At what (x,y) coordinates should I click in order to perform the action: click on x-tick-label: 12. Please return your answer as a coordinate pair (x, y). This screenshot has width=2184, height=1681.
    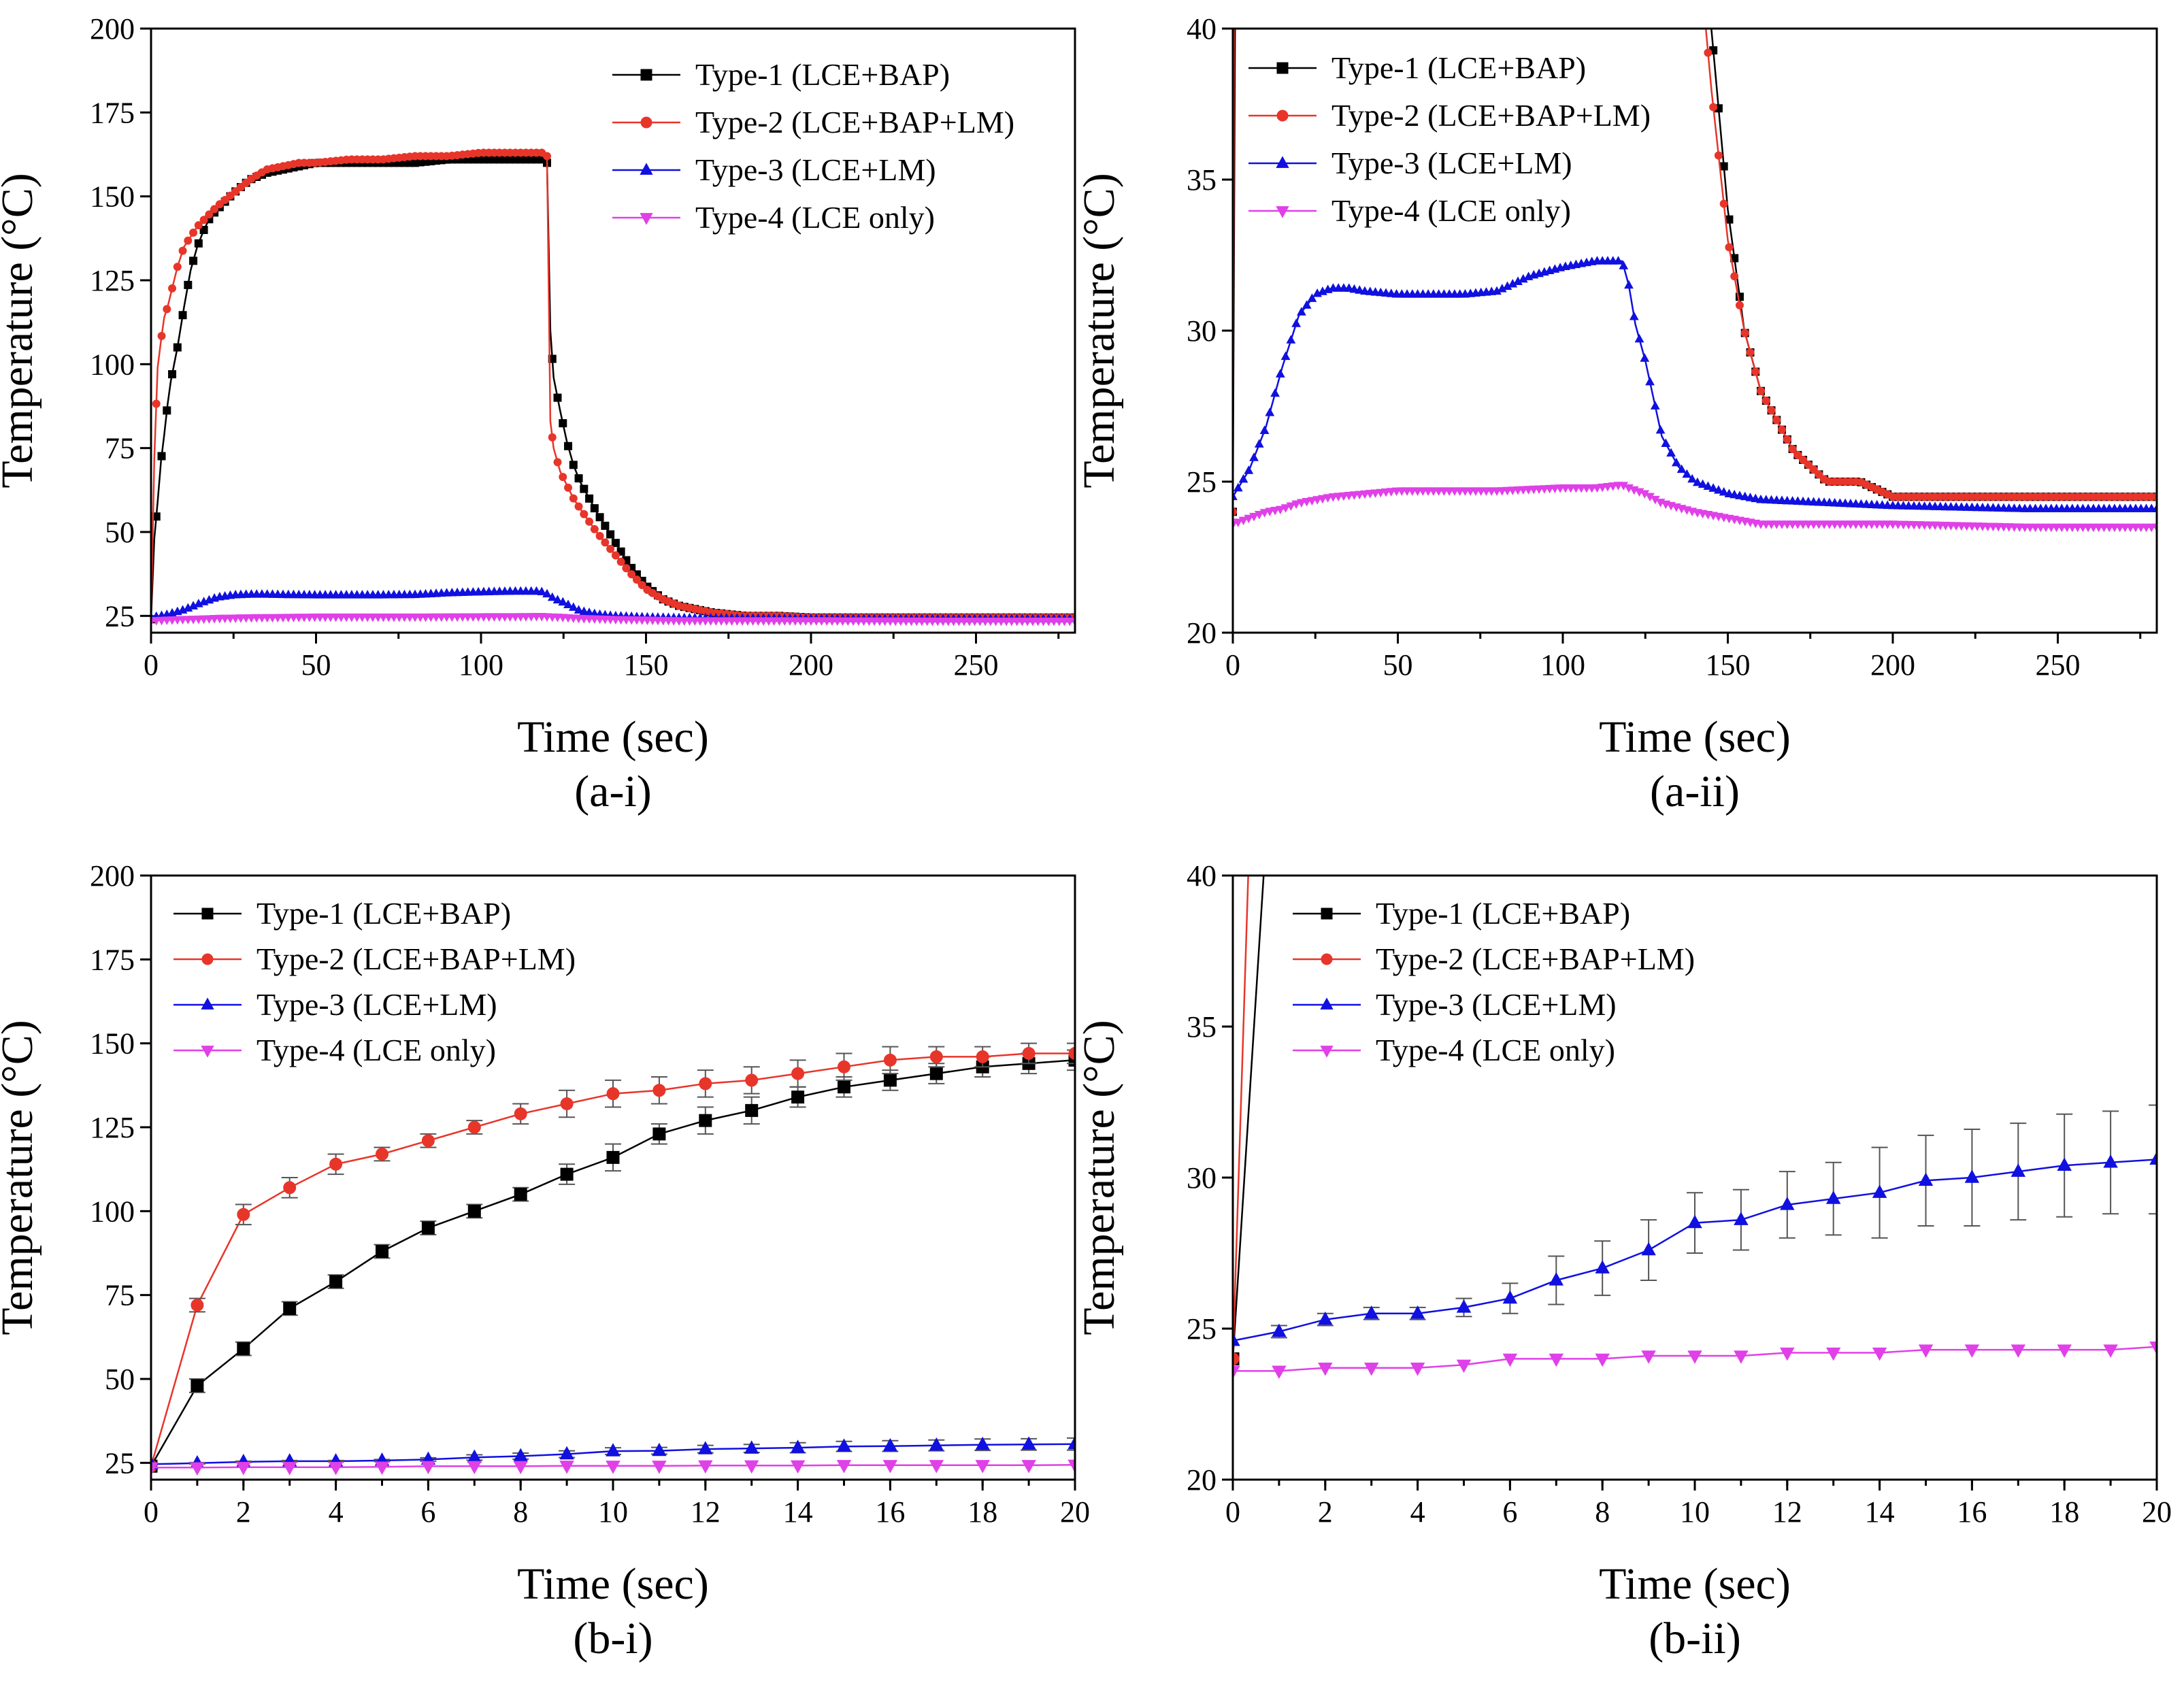
    Looking at the image, I should click on (706, 1512).